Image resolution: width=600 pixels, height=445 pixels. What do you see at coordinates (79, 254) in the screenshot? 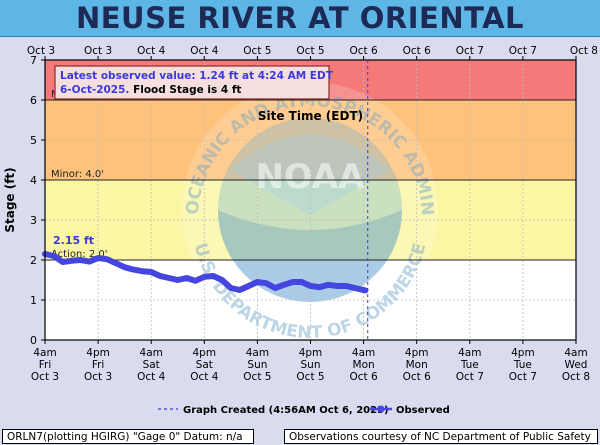
I see `stage-label: Action: 2.0'` at bounding box center [79, 254].